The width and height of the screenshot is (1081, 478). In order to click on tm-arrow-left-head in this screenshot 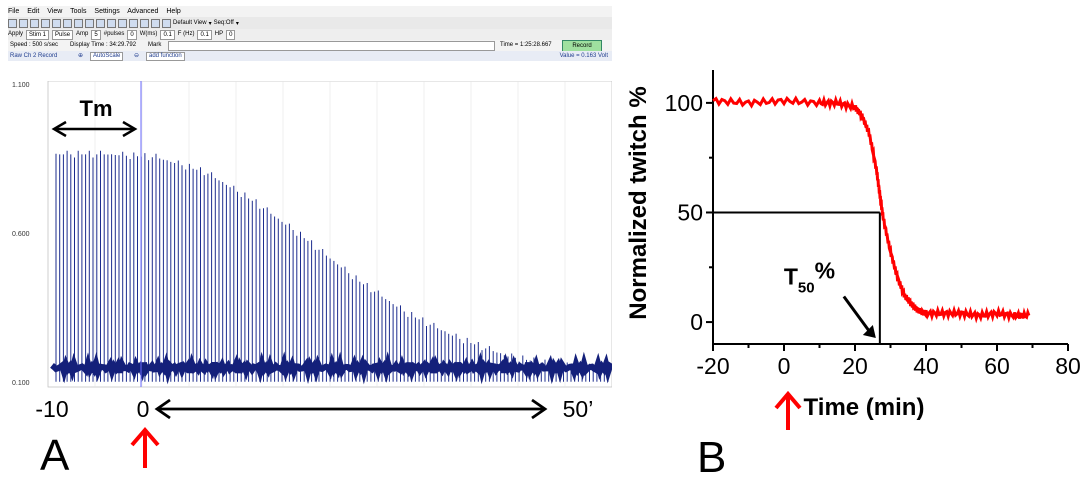, I will do `click(59, 129)`.